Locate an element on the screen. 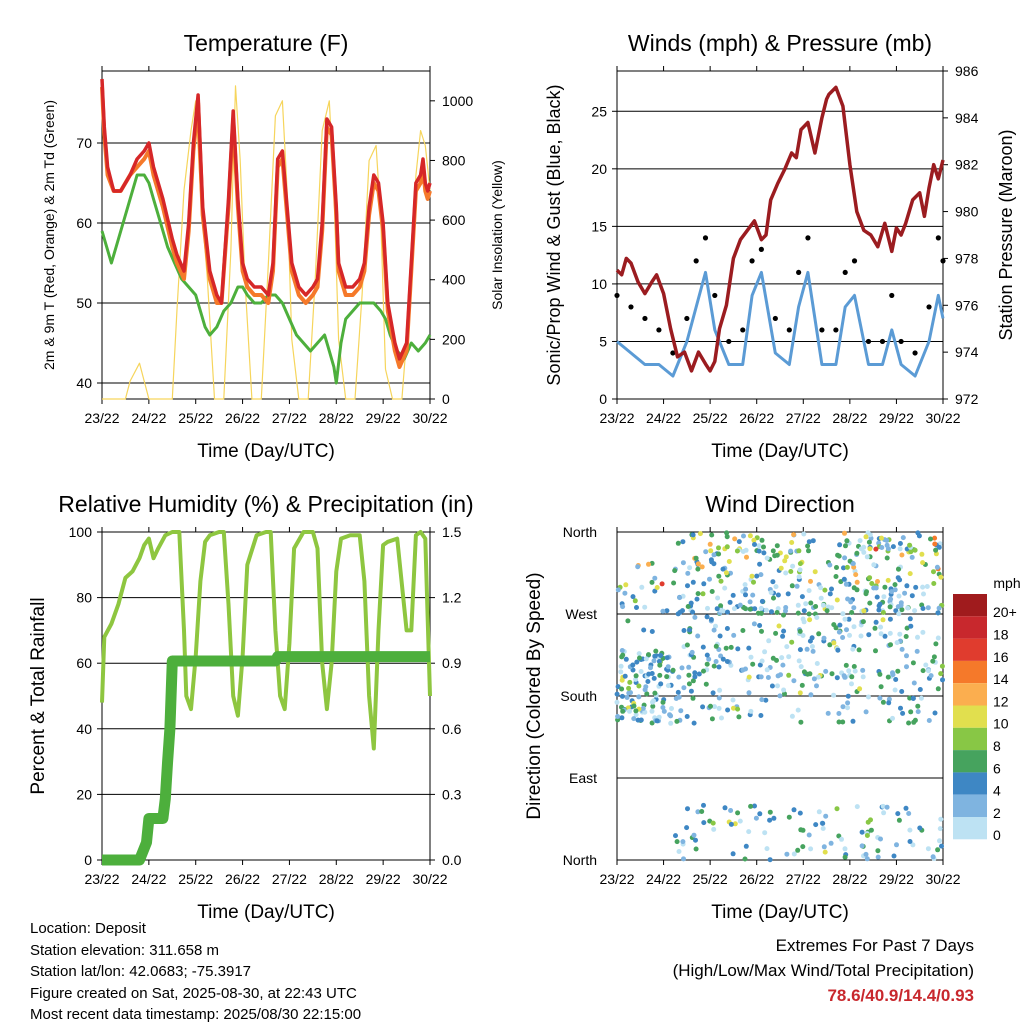  y2-tick-label: 0 is located at coordinates (446, 399).